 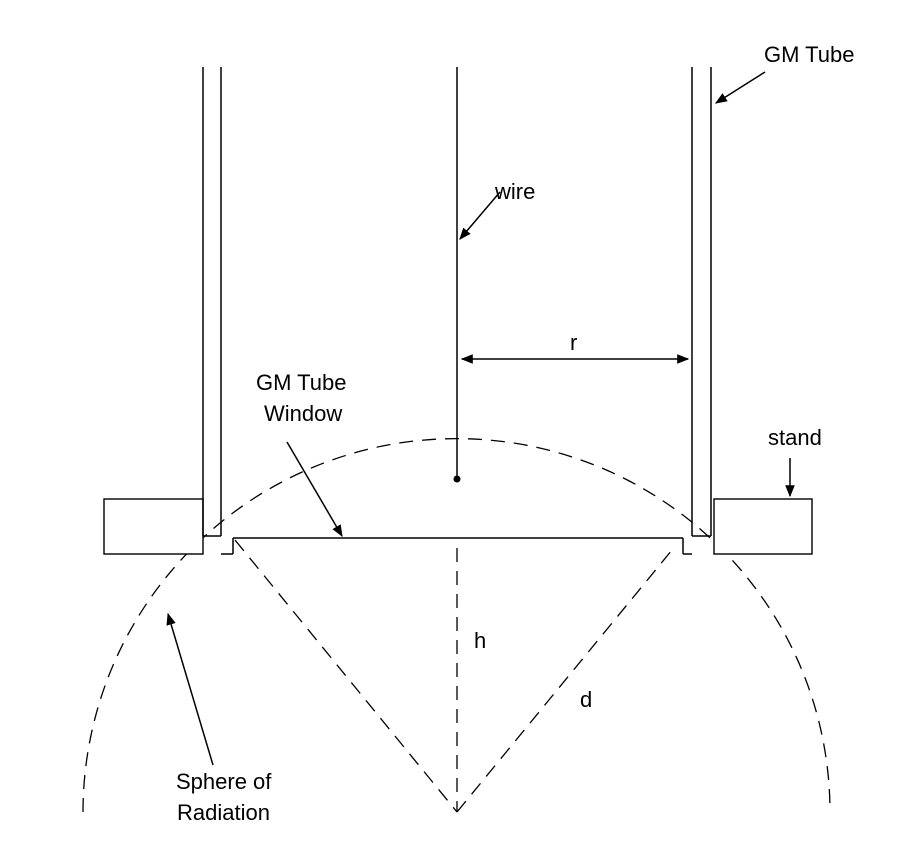 What do you see at coordinates (314, 489) in the screenshot?
I see `window-pointer-arrow` at bounding box center [314, 489].